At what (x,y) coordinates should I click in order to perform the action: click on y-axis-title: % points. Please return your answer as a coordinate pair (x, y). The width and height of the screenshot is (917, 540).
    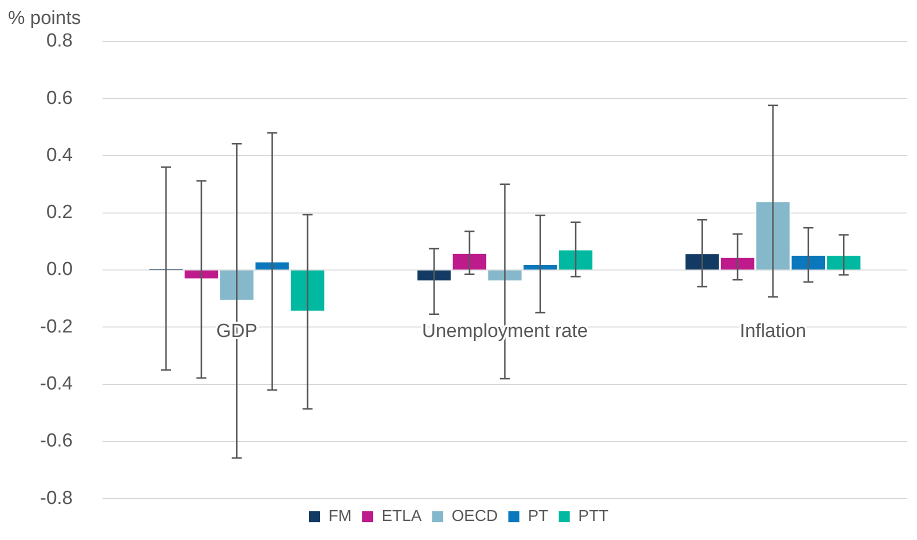
    Looking at the image, I should click on (44, 19).